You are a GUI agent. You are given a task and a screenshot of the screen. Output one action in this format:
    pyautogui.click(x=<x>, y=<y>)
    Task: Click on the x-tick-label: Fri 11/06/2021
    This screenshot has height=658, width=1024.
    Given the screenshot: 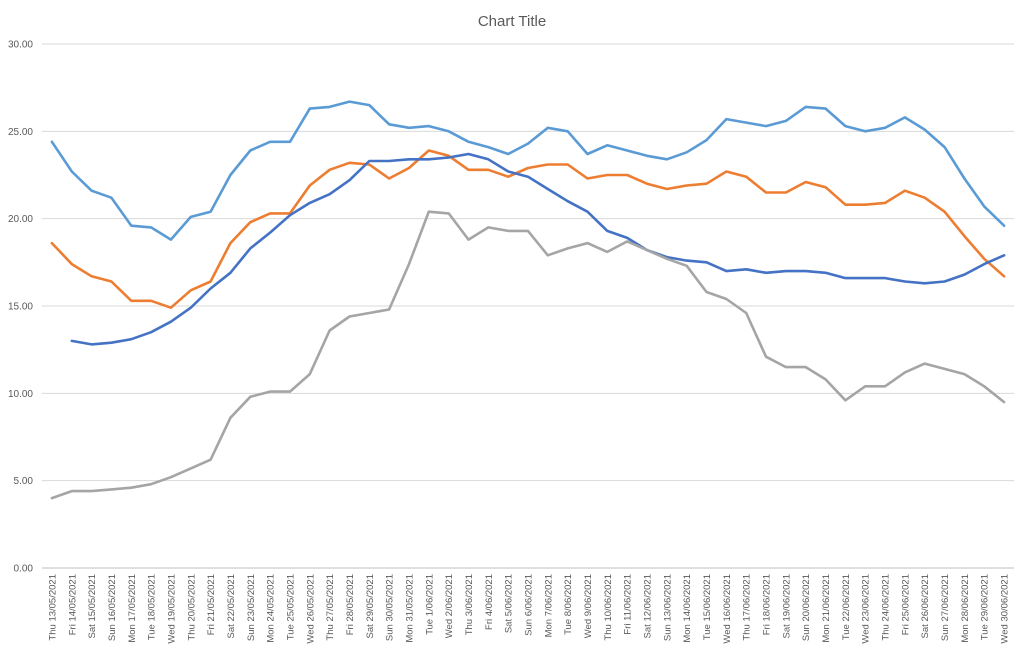 What is the action you would take?
    pyautogui.click(x=628, y=604)
    